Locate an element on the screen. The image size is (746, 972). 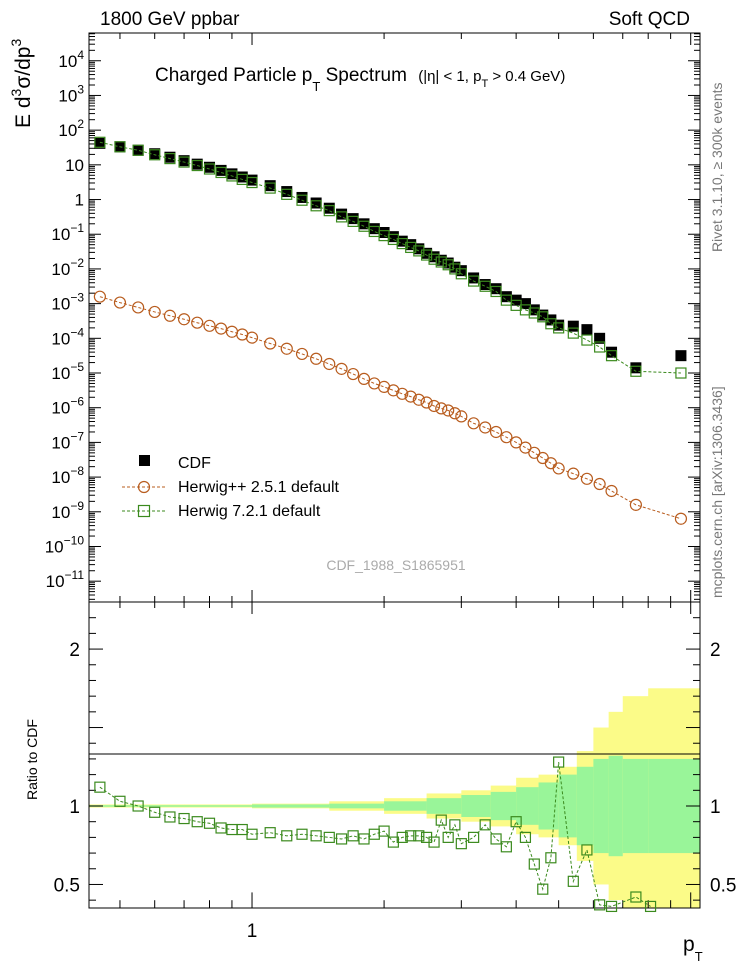
main-ytick-label: 10⁻¹⁰ is located at coordinates (65, 544).